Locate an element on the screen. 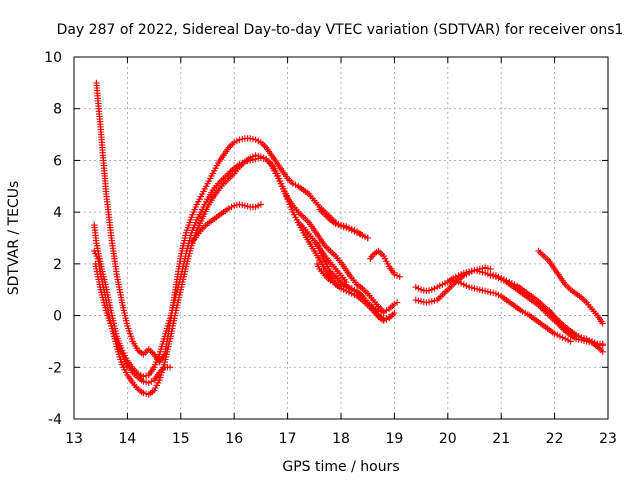 This screenshot has width=640, height=480. x-tick-label: 19 is located at coordinates (394, 439).